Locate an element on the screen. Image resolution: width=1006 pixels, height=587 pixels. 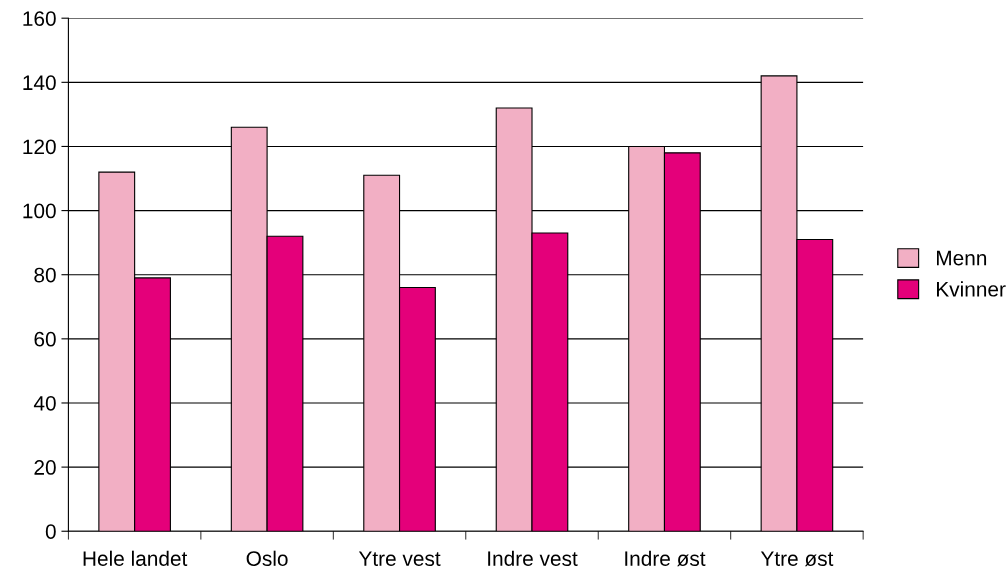
x-tick-label: Hele landet is located at coordinates (135, 558).